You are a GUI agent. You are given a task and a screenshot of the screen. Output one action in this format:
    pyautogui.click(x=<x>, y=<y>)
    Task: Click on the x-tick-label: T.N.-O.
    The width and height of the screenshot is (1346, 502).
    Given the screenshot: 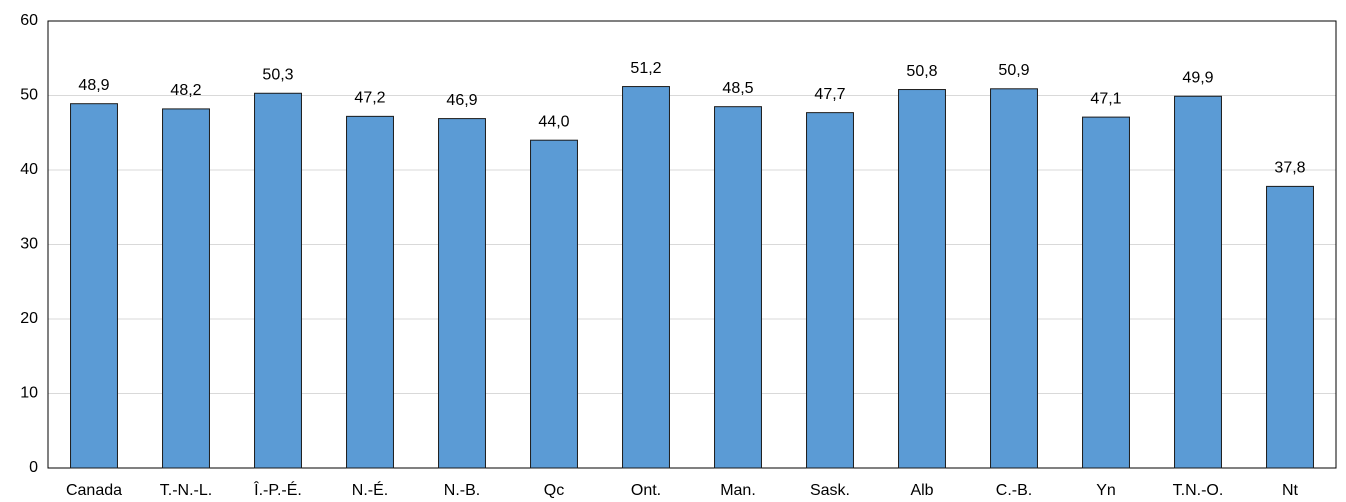 What is the action you would take?
    pyautogui.click(x=1198, y=490)
    